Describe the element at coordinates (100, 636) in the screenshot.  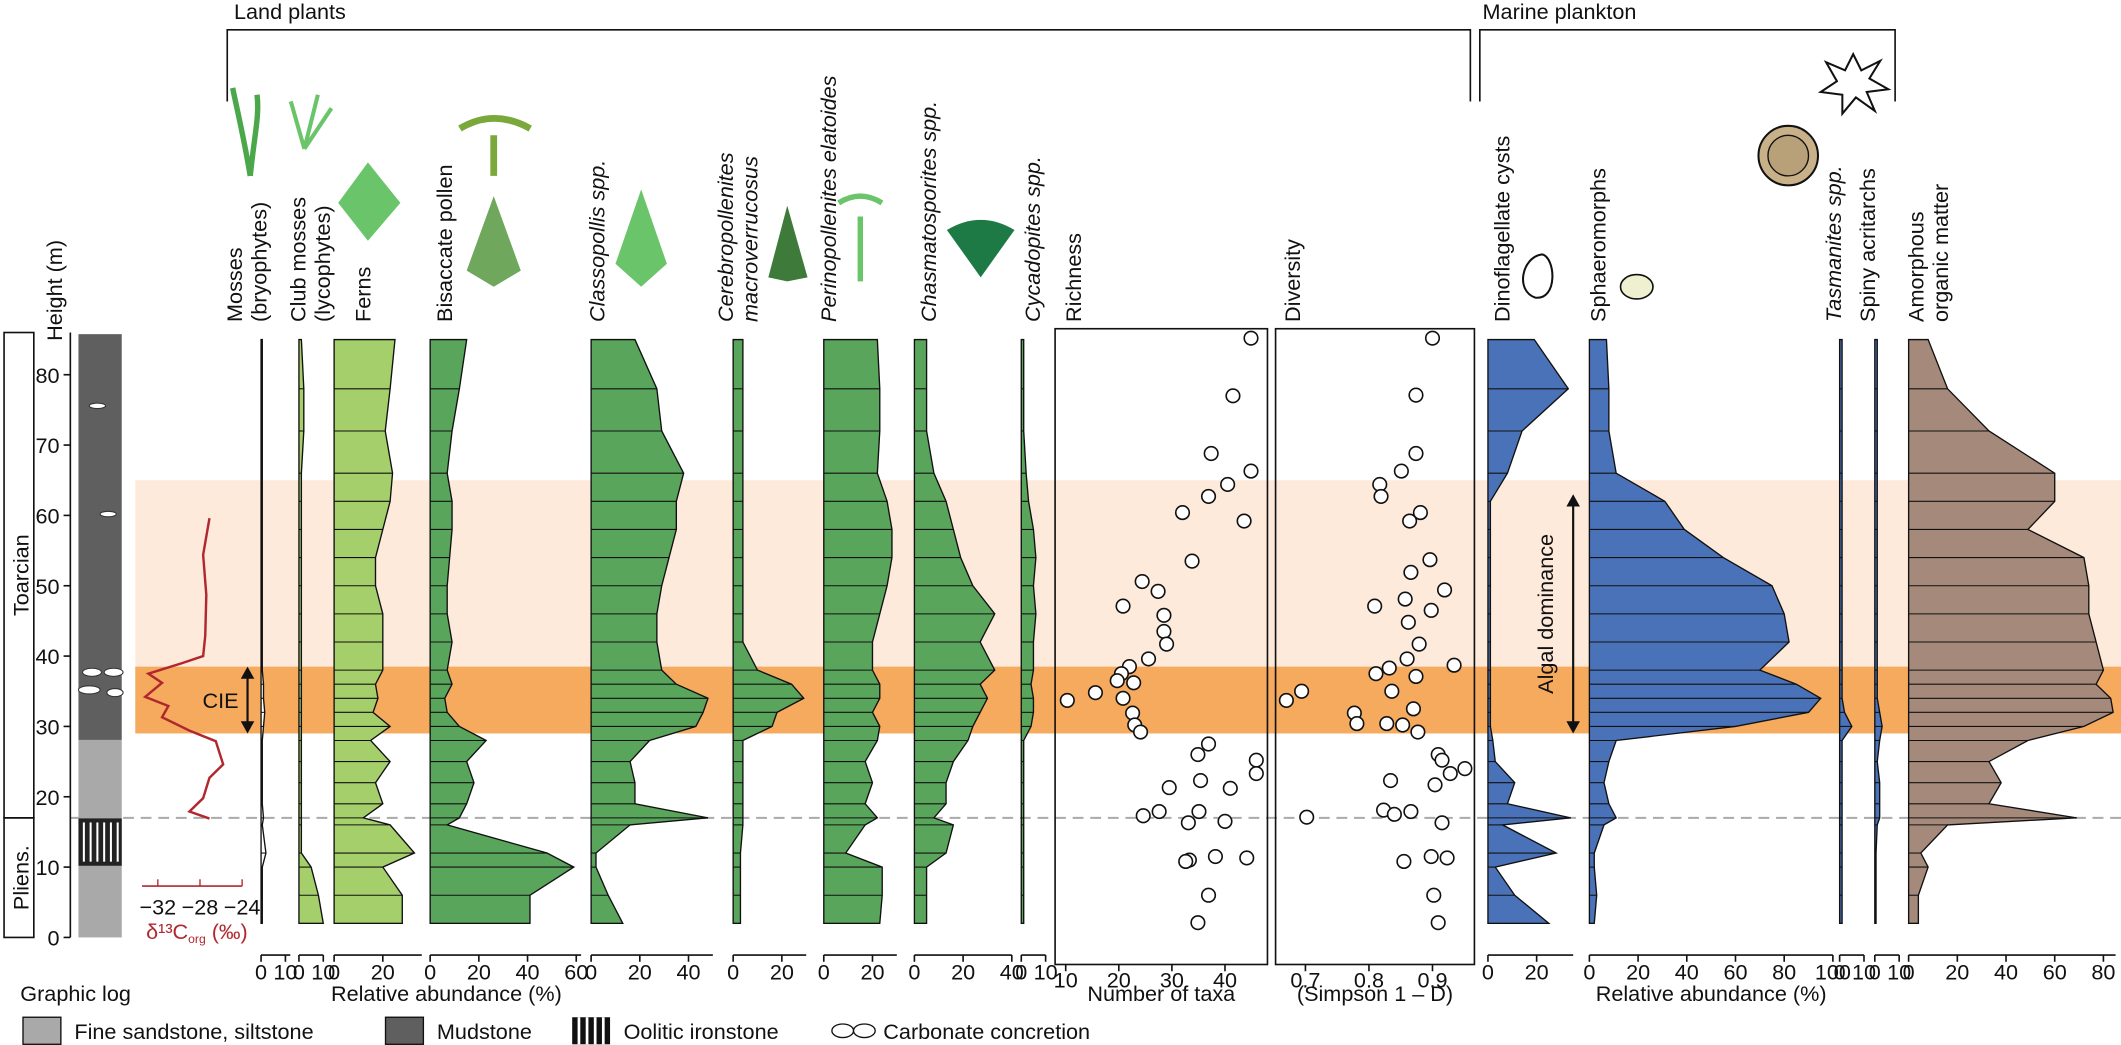
I see `graphic-log` at that location.